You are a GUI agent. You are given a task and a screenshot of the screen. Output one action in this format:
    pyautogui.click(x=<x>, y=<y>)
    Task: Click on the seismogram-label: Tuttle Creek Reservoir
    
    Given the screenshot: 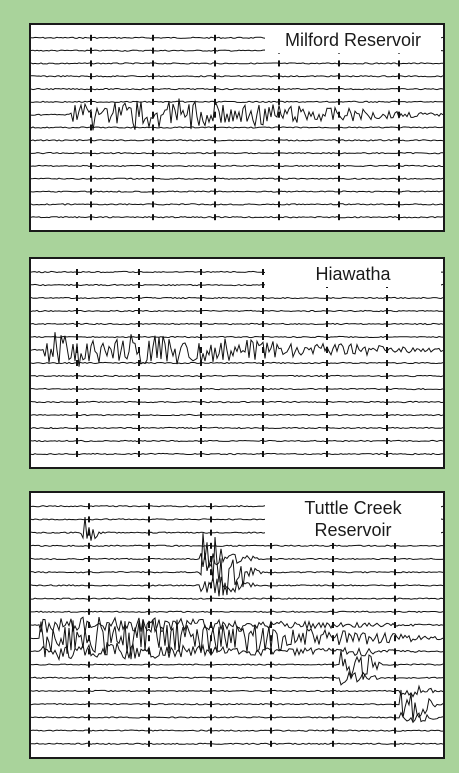 What is the action you would take?
    pyautogui.click(x=353, y=519)
    